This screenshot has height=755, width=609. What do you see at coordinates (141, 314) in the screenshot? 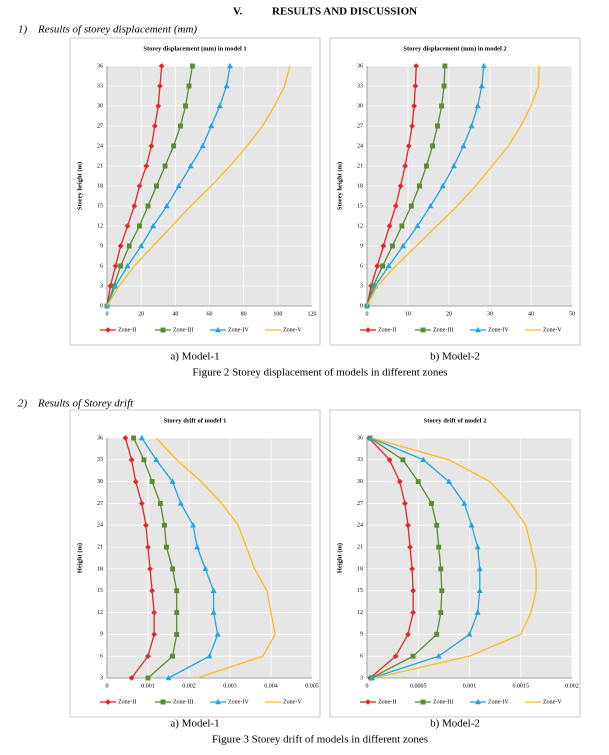
I see `x-tick-label: 20` at bounding box center [141, 314].